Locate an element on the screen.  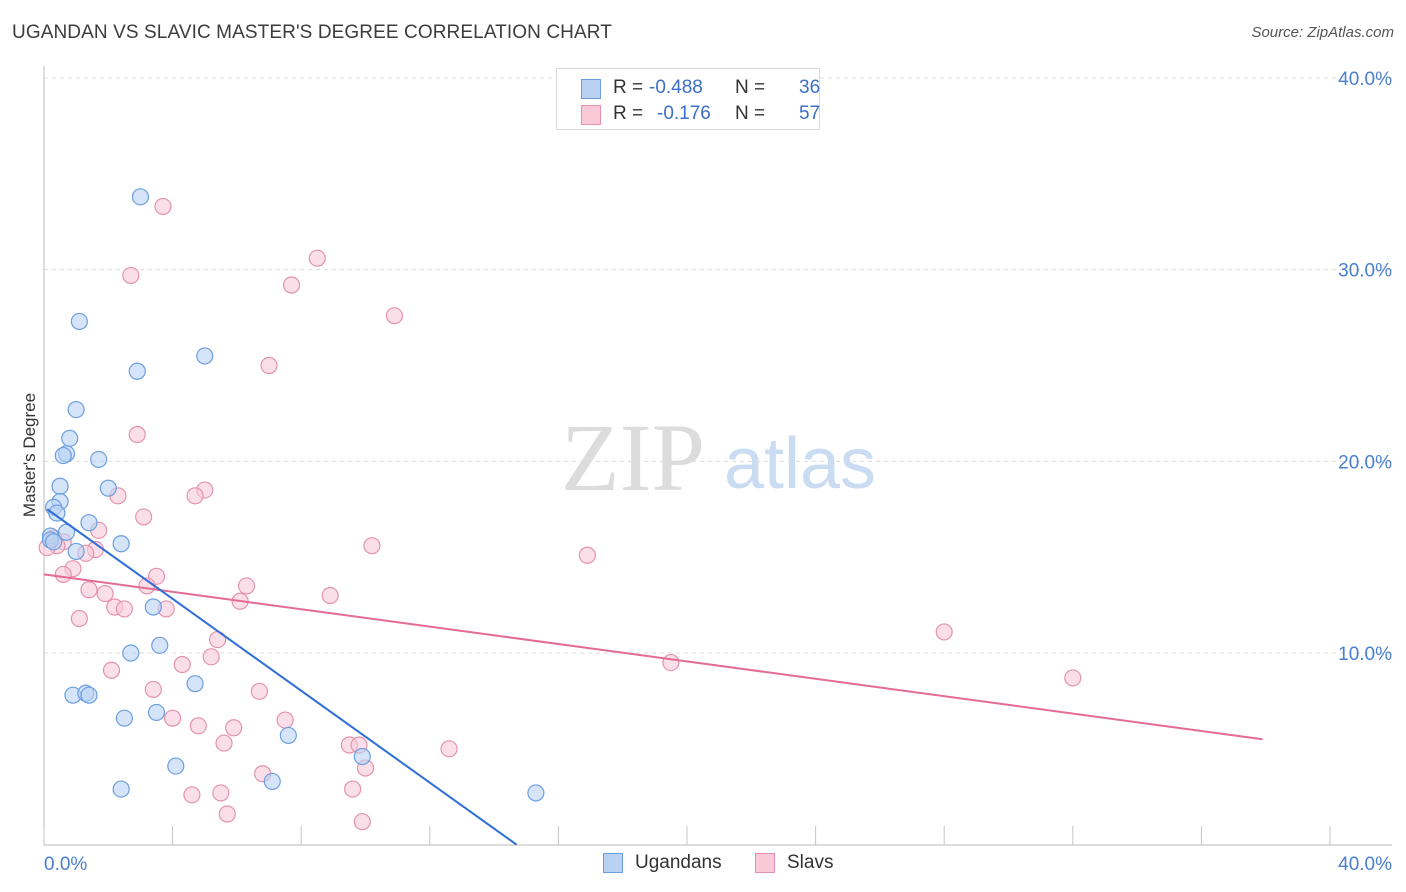
y-tick-label: 20.0% is located at coordinates (1365, 462).